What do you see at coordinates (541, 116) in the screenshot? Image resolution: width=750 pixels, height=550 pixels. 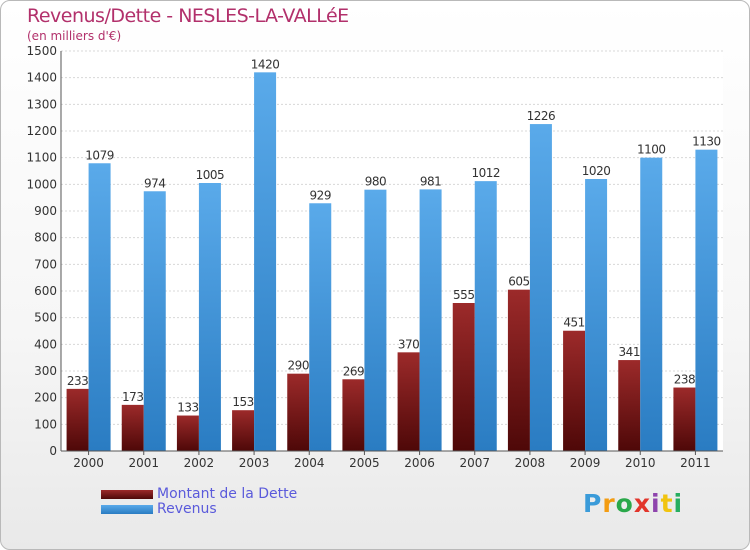 I see `value-label-revenus: 1226` at bounding box center [541, 116].